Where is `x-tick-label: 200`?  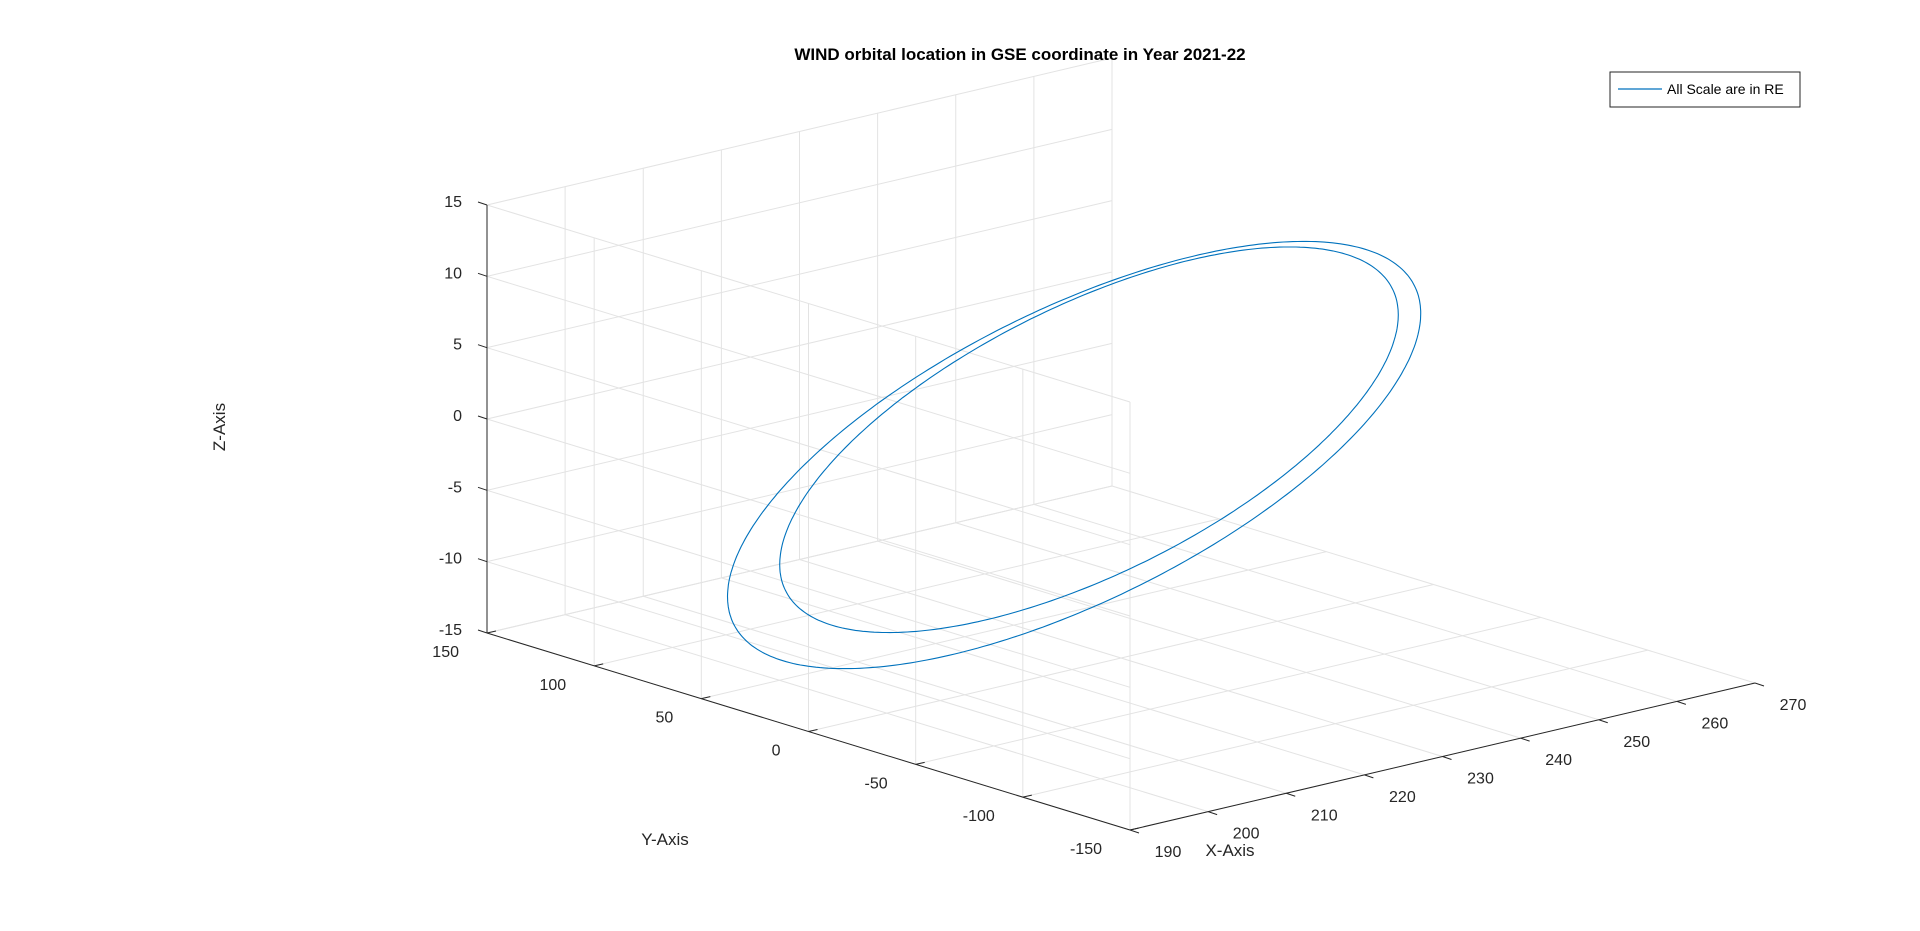
x-tick-label: 200 is located at coordinates (1246, 834).